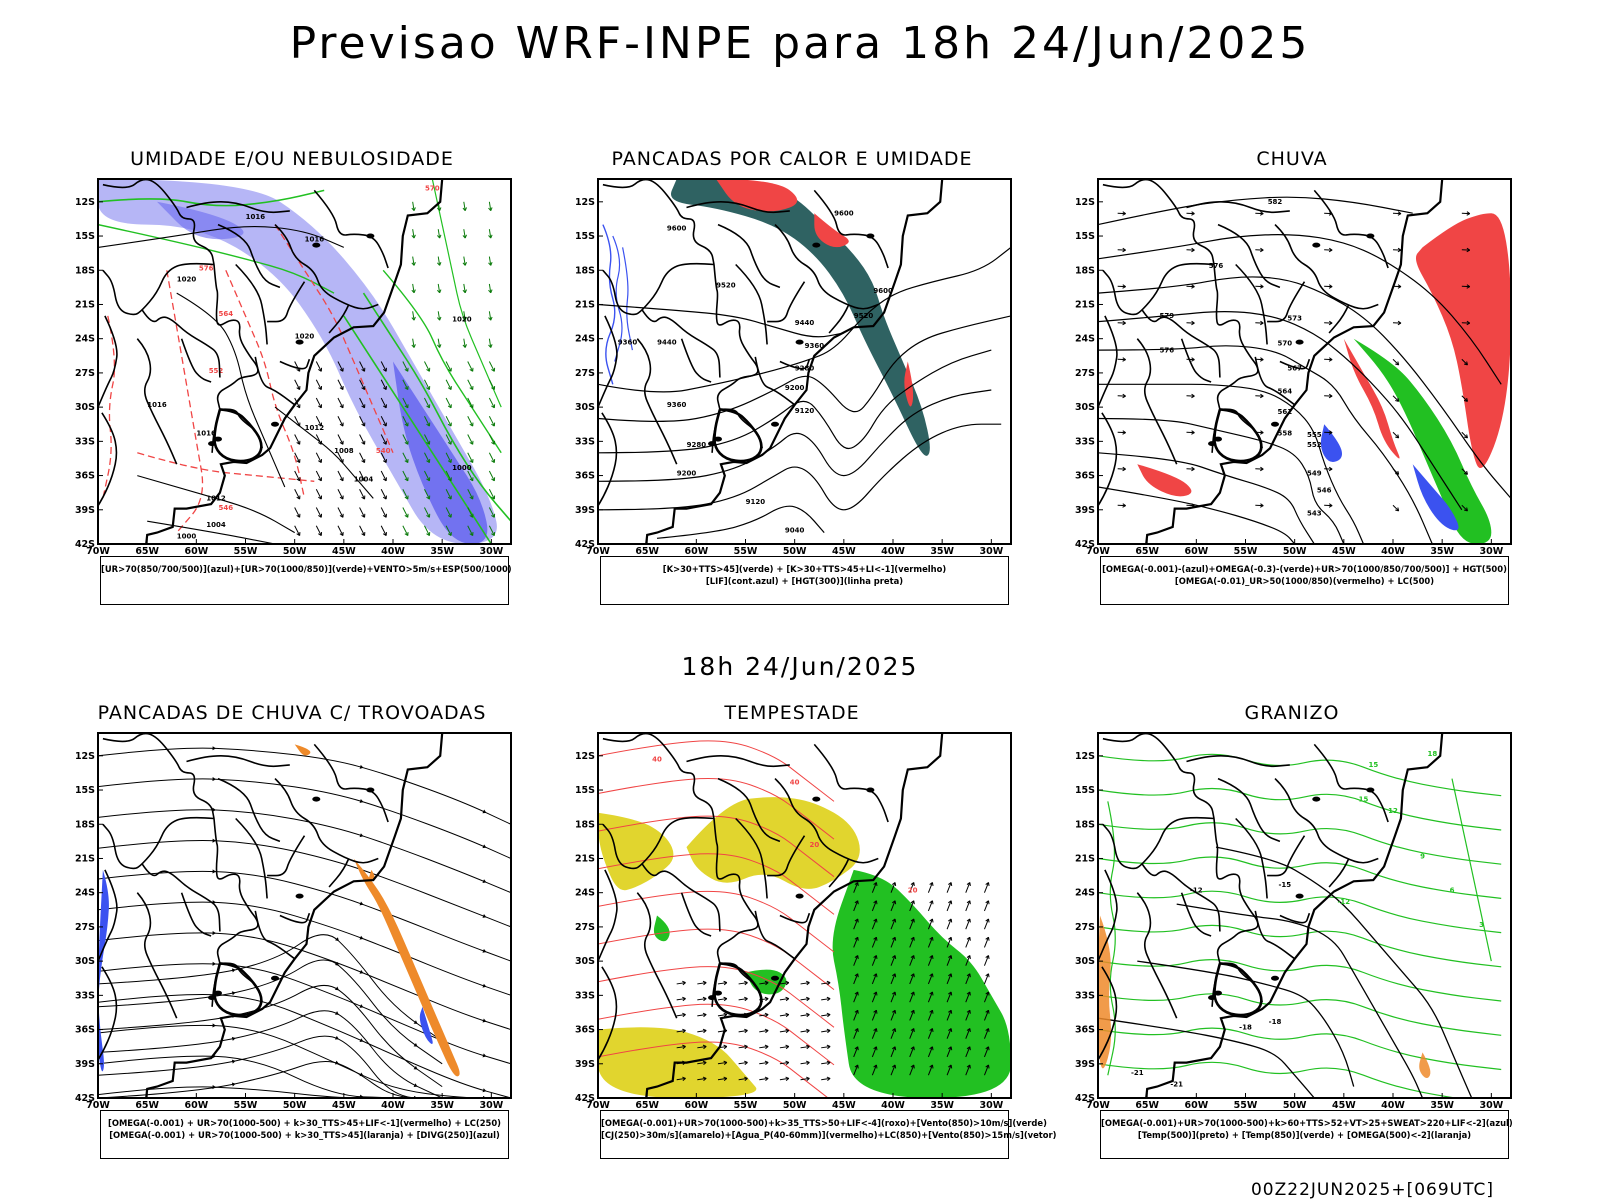 Image resolution: width=1600 pixels, height=1200 pixels. I want to click on contour-label: 40, so click(795, 782).